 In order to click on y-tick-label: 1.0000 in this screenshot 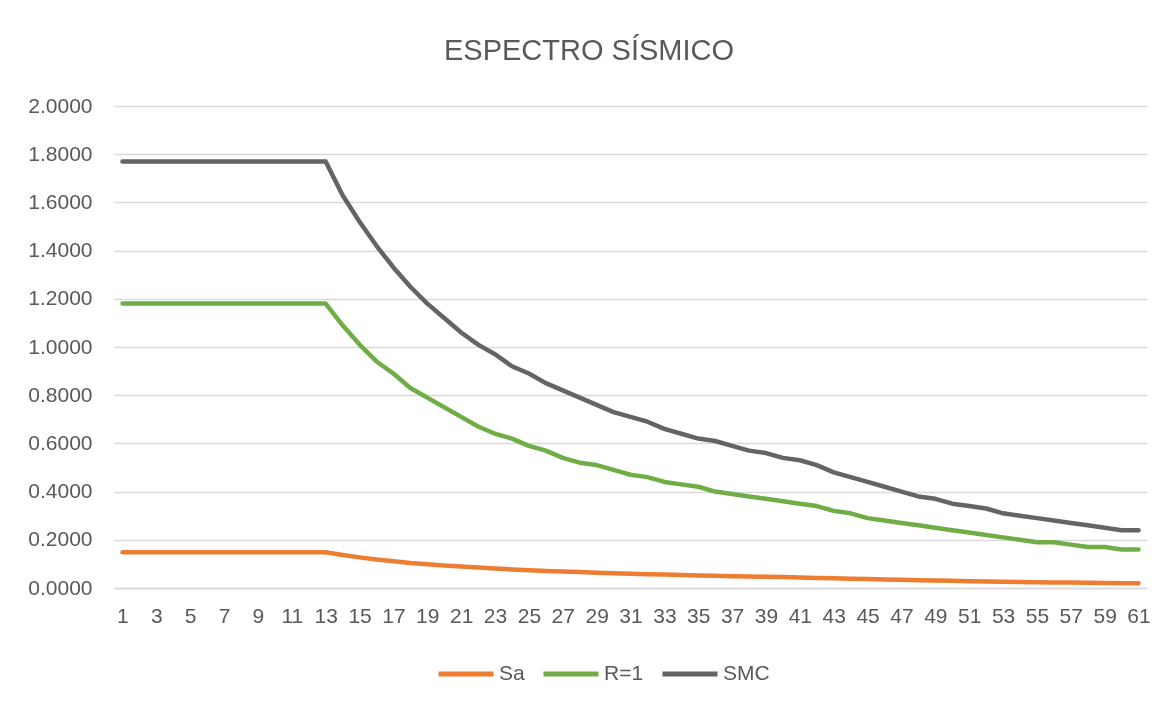, I will do `click(60, 346)`.